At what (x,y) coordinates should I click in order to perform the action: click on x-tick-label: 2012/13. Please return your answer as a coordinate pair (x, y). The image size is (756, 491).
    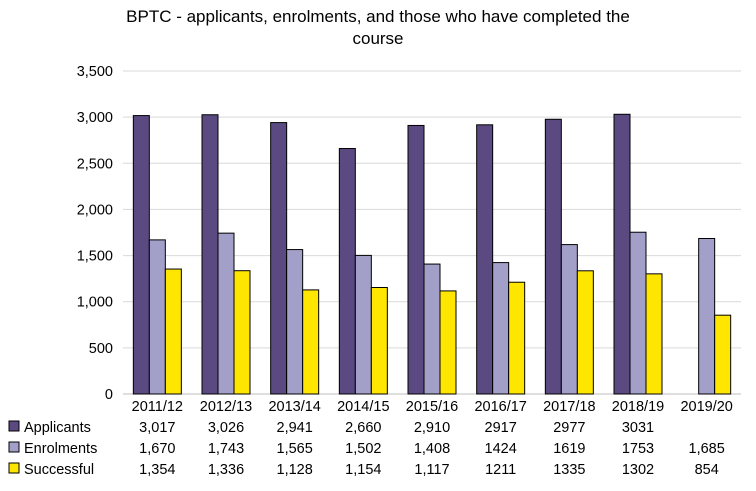
    Looking at the image, I should click on (226, 407).